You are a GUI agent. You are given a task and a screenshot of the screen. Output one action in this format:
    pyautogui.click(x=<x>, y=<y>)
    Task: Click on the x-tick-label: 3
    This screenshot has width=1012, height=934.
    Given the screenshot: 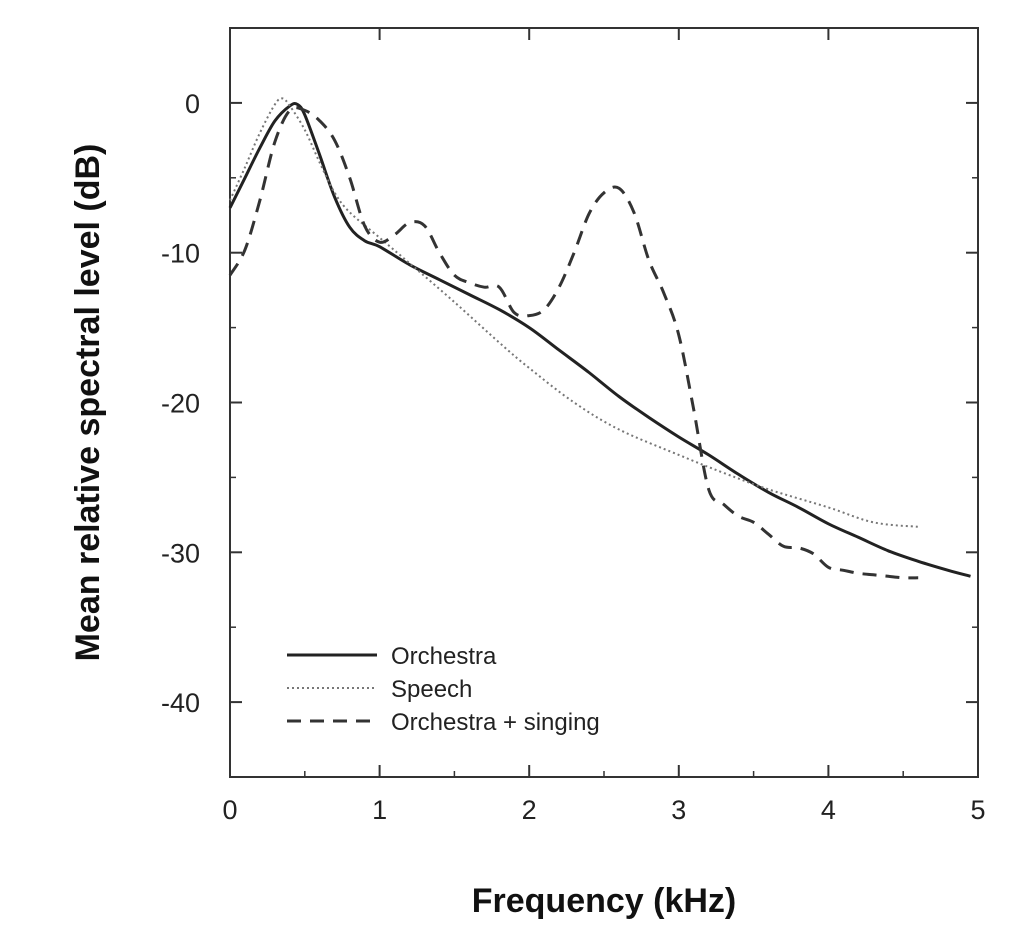 What is the action you would take?
    pyautogui.click(x=678, y=810)
    